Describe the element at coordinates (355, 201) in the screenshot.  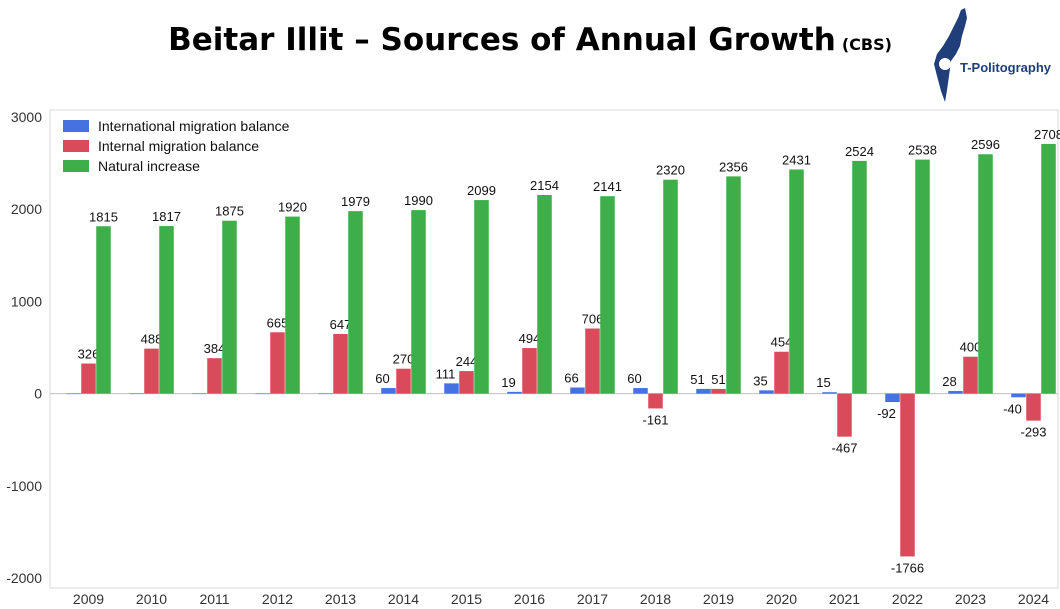
I see `data-label: 1979` at that location.